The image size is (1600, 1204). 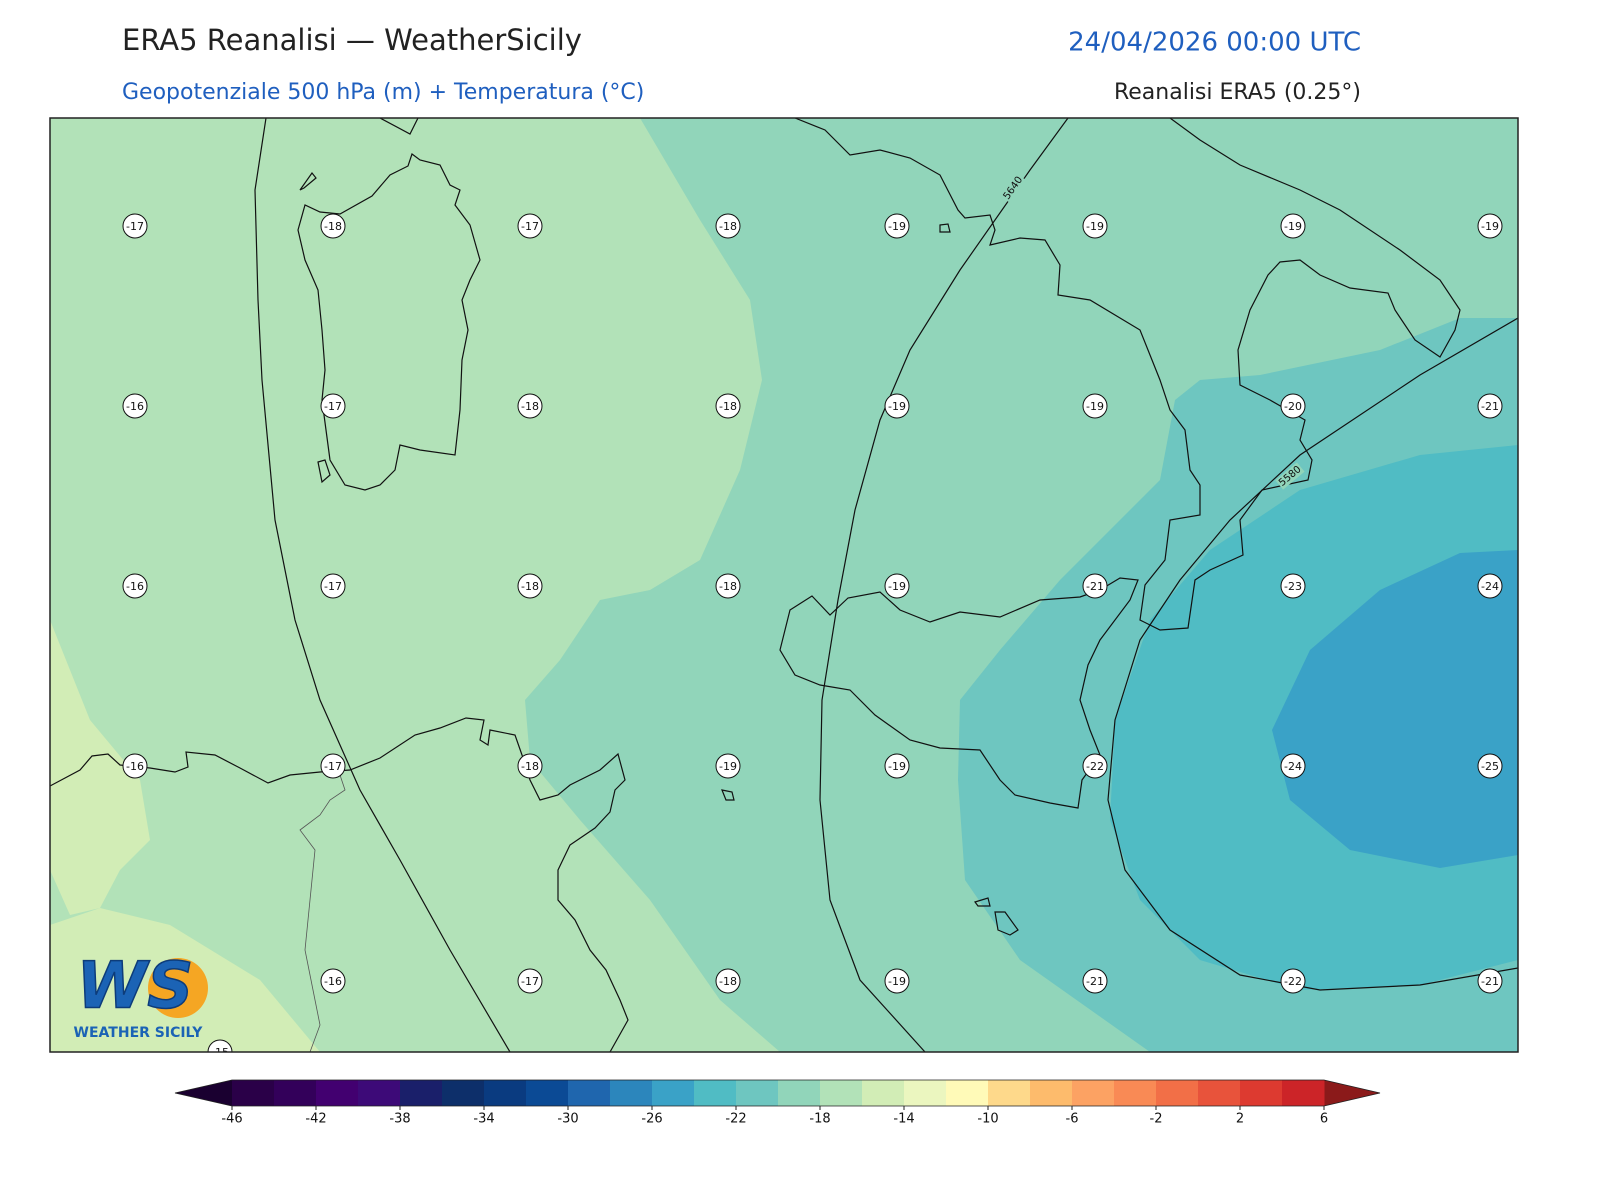 What do you see at coordinates (819, 1119) in the screenshot?
I see `colorbar-tick-label: -18` at bounding box center [819, 1119].